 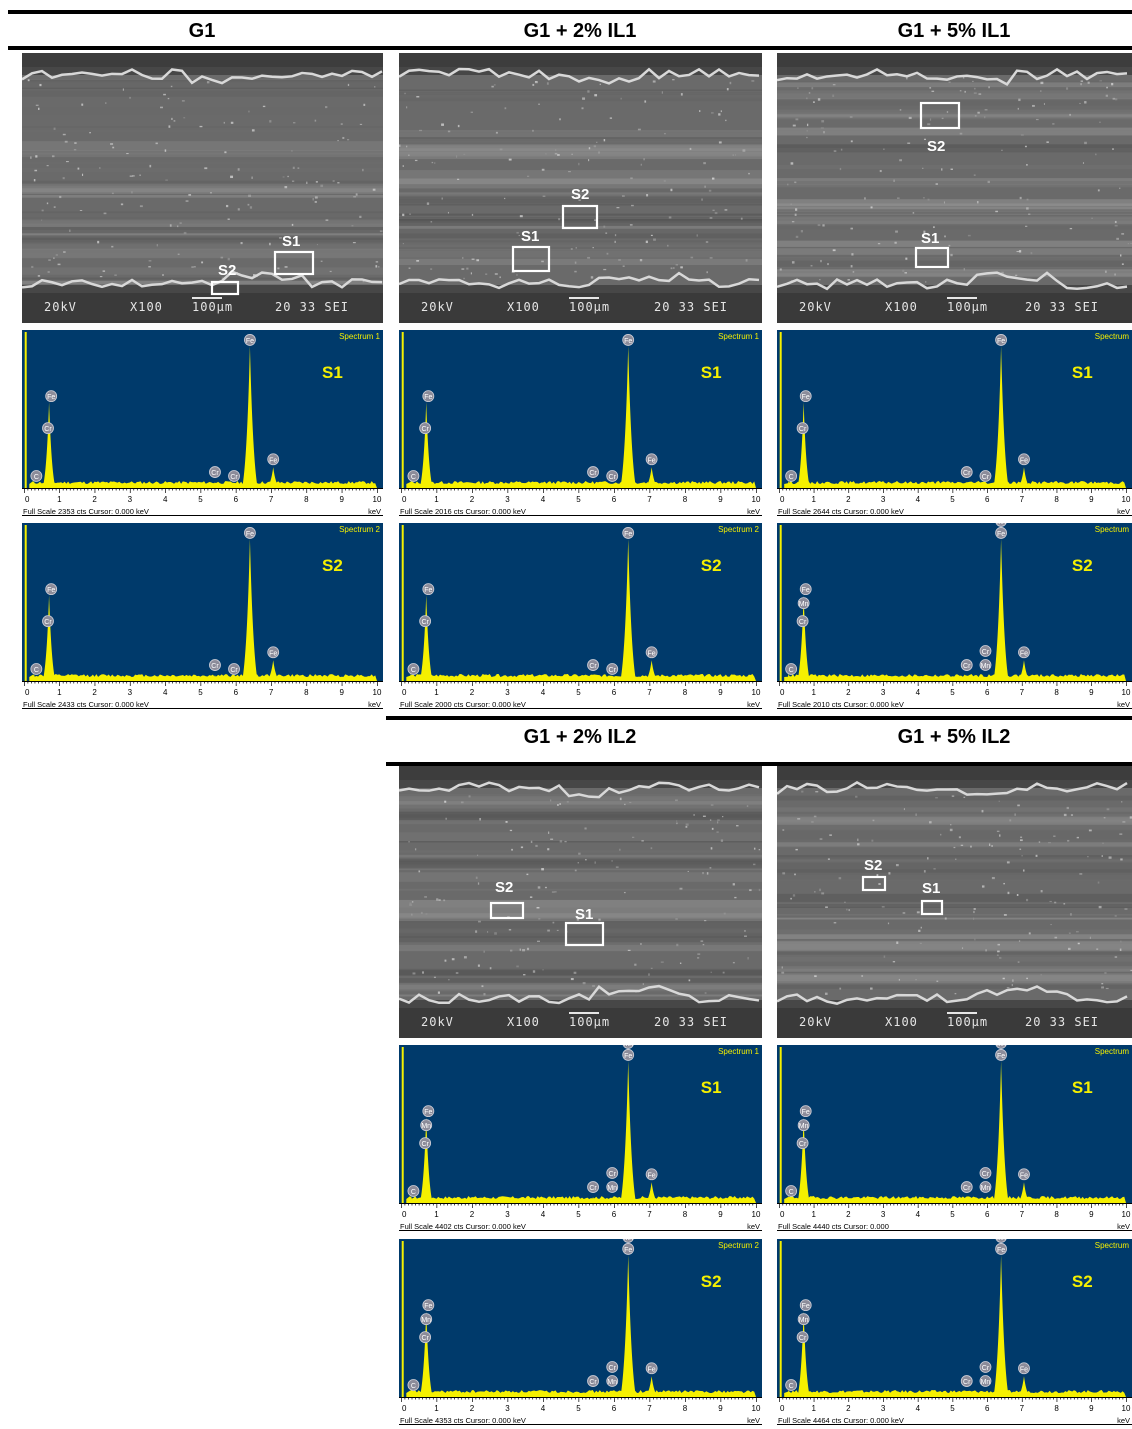 What do you see at coordinates (271, 499) in the screenshot?
I see `axis-tick-label: 7` at bounding box center [271, 499].